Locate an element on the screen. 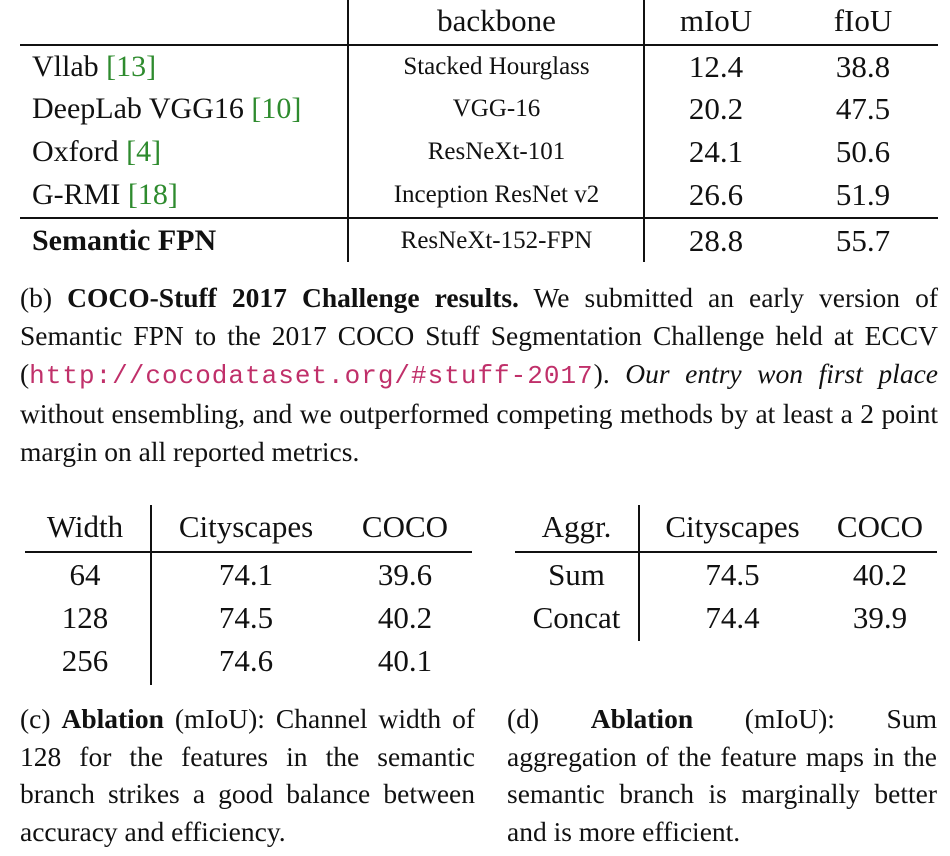 The image size is (950, 856). method-name: Oxford [4] is located at coordinates (97, 151).